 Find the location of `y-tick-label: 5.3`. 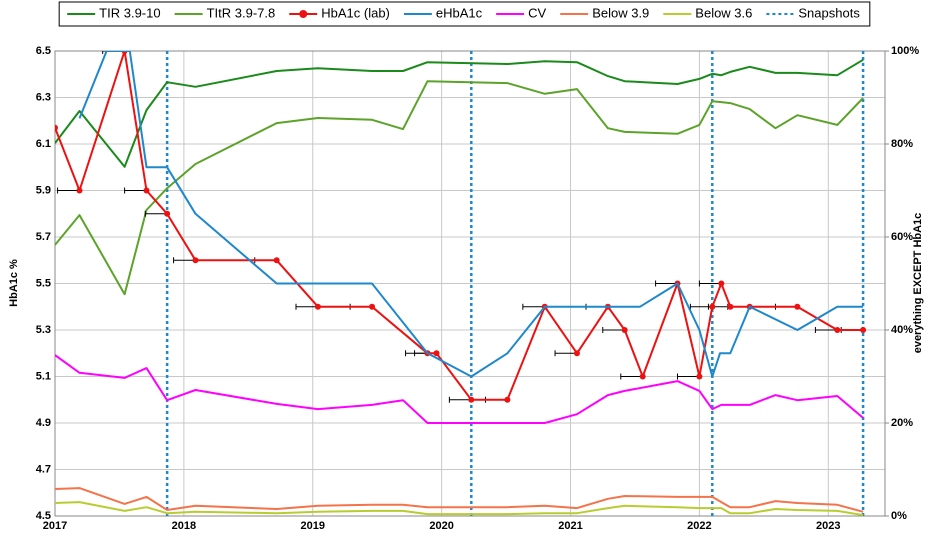

y-tick-label: 5.3 is located at coordinates (43, 330).